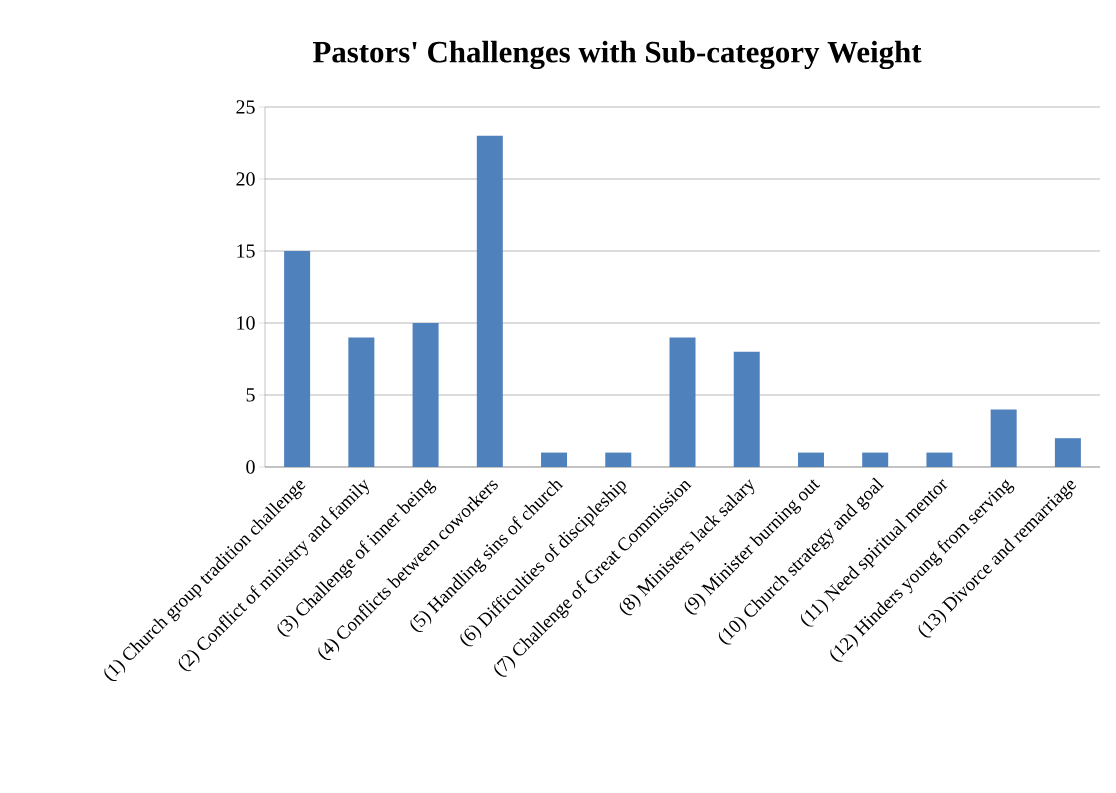 This screenshot has height=793, width=1116. Describe the element at coordinates (250, 395) in the screenshot. I see `y-tick-label: 5` at that location.